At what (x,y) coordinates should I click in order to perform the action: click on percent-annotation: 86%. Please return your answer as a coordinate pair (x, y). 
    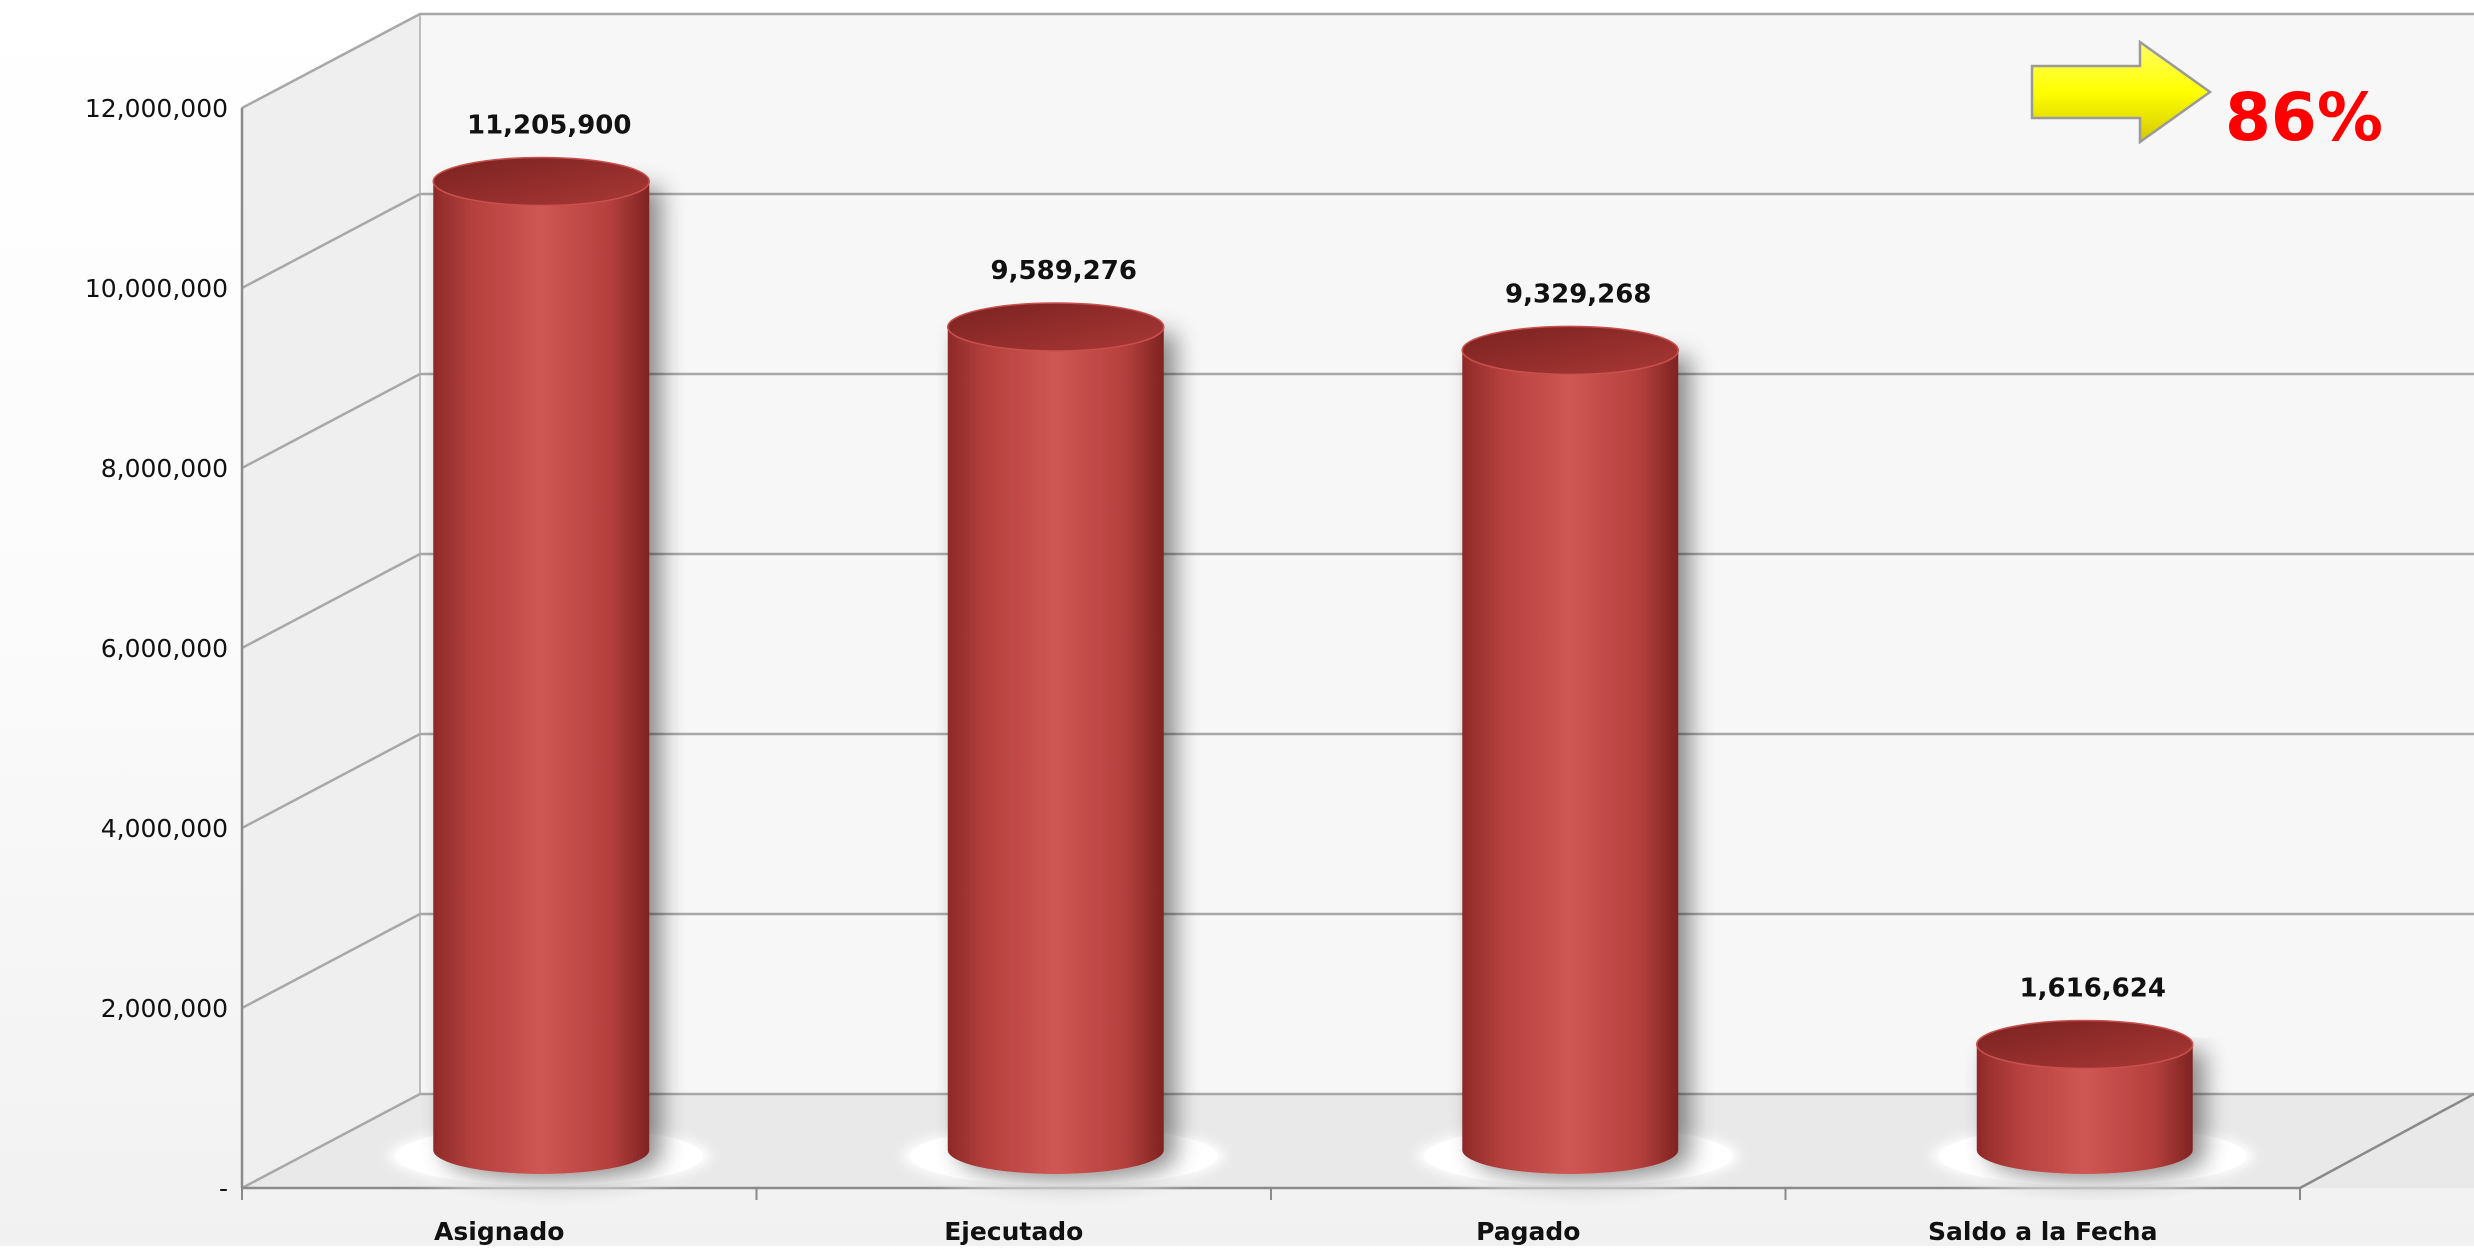
    Looking at the image, I should click on (2206, 97).